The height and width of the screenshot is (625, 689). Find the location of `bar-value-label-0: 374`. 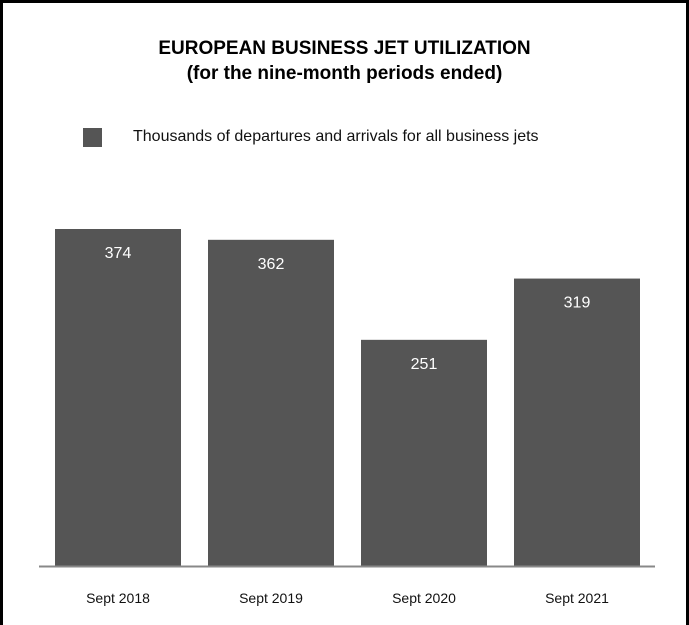

bar-value-label-0: 374 is located at coordinates (118, 253).